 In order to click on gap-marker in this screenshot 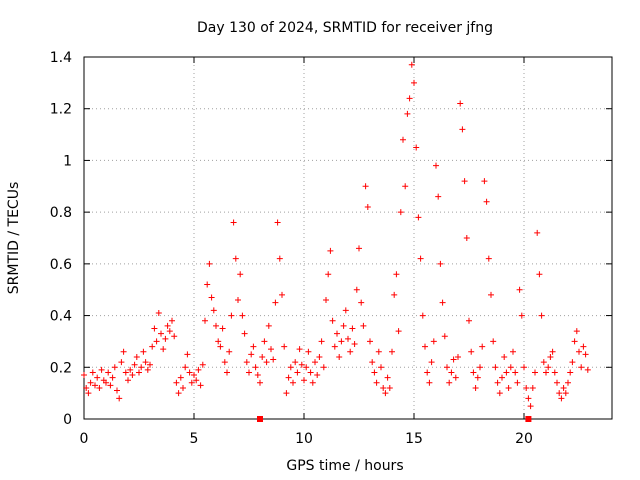, I will do `click(260, 419)`.